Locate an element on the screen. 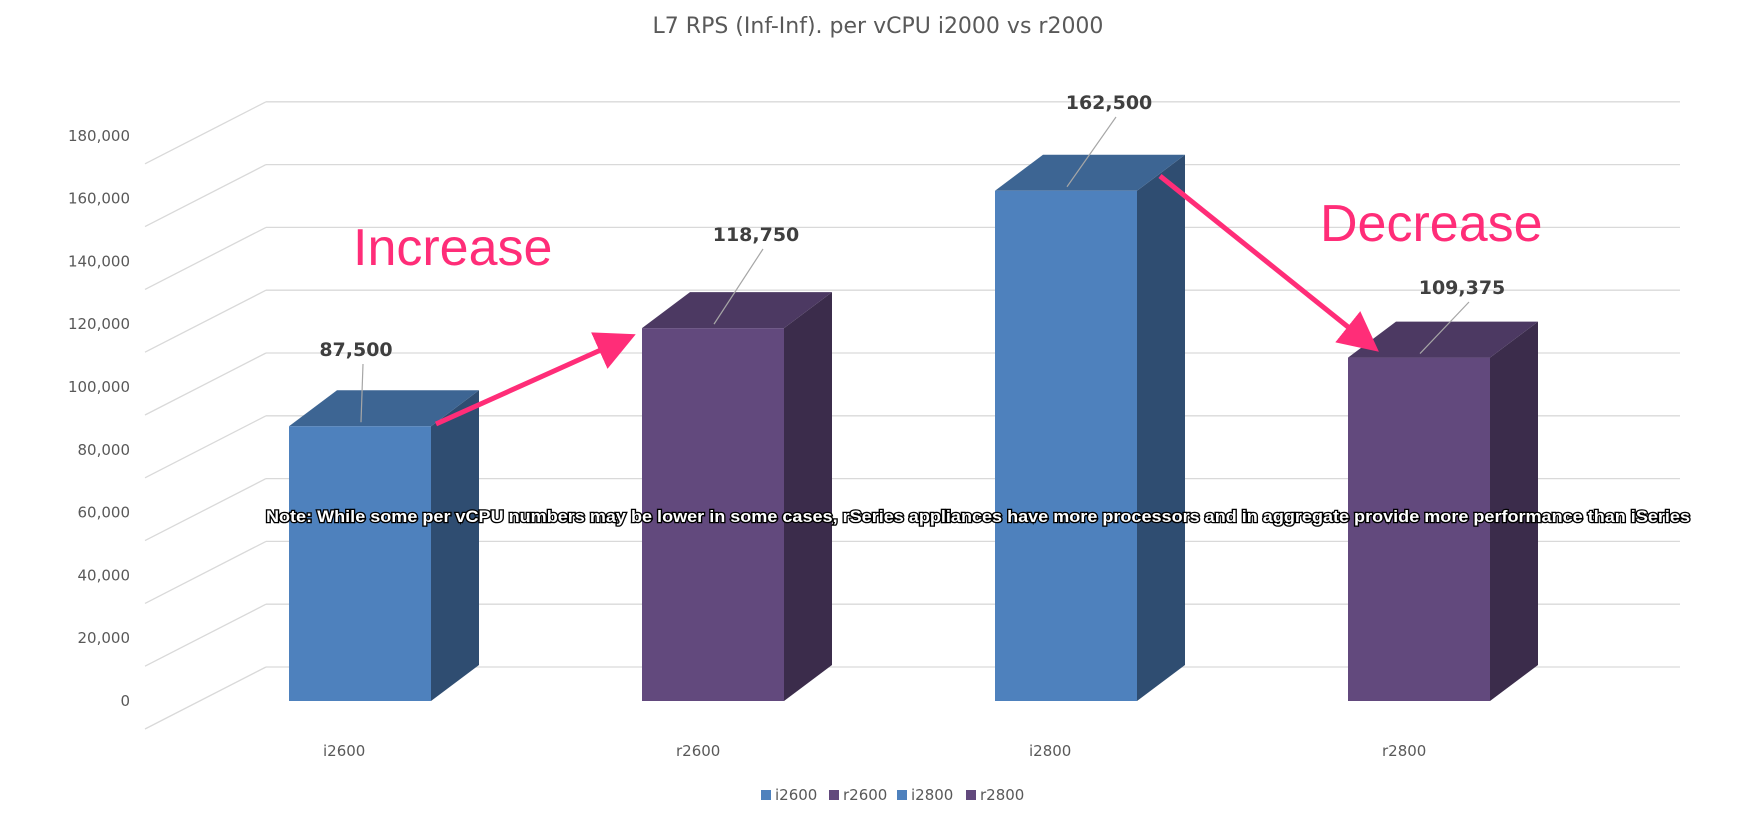  legend-item: i2600 is located at coordinates (789, 795).